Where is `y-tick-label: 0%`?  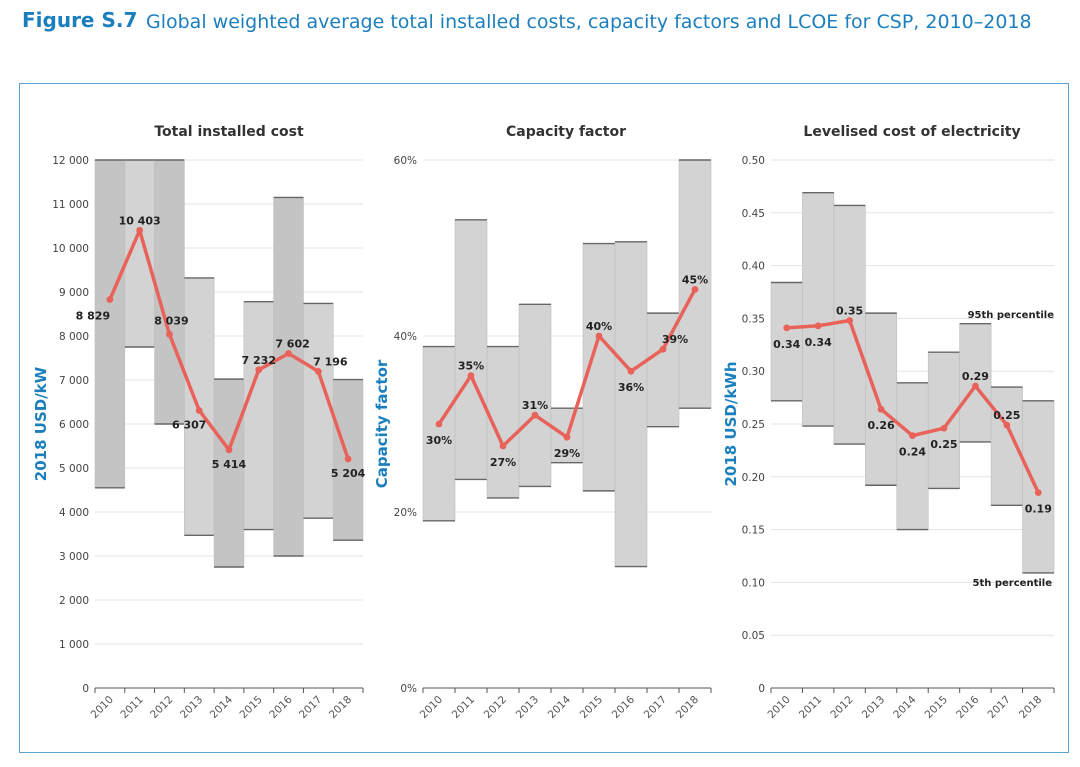
y-tick-label: 0% is located at coordinates (408, 689).